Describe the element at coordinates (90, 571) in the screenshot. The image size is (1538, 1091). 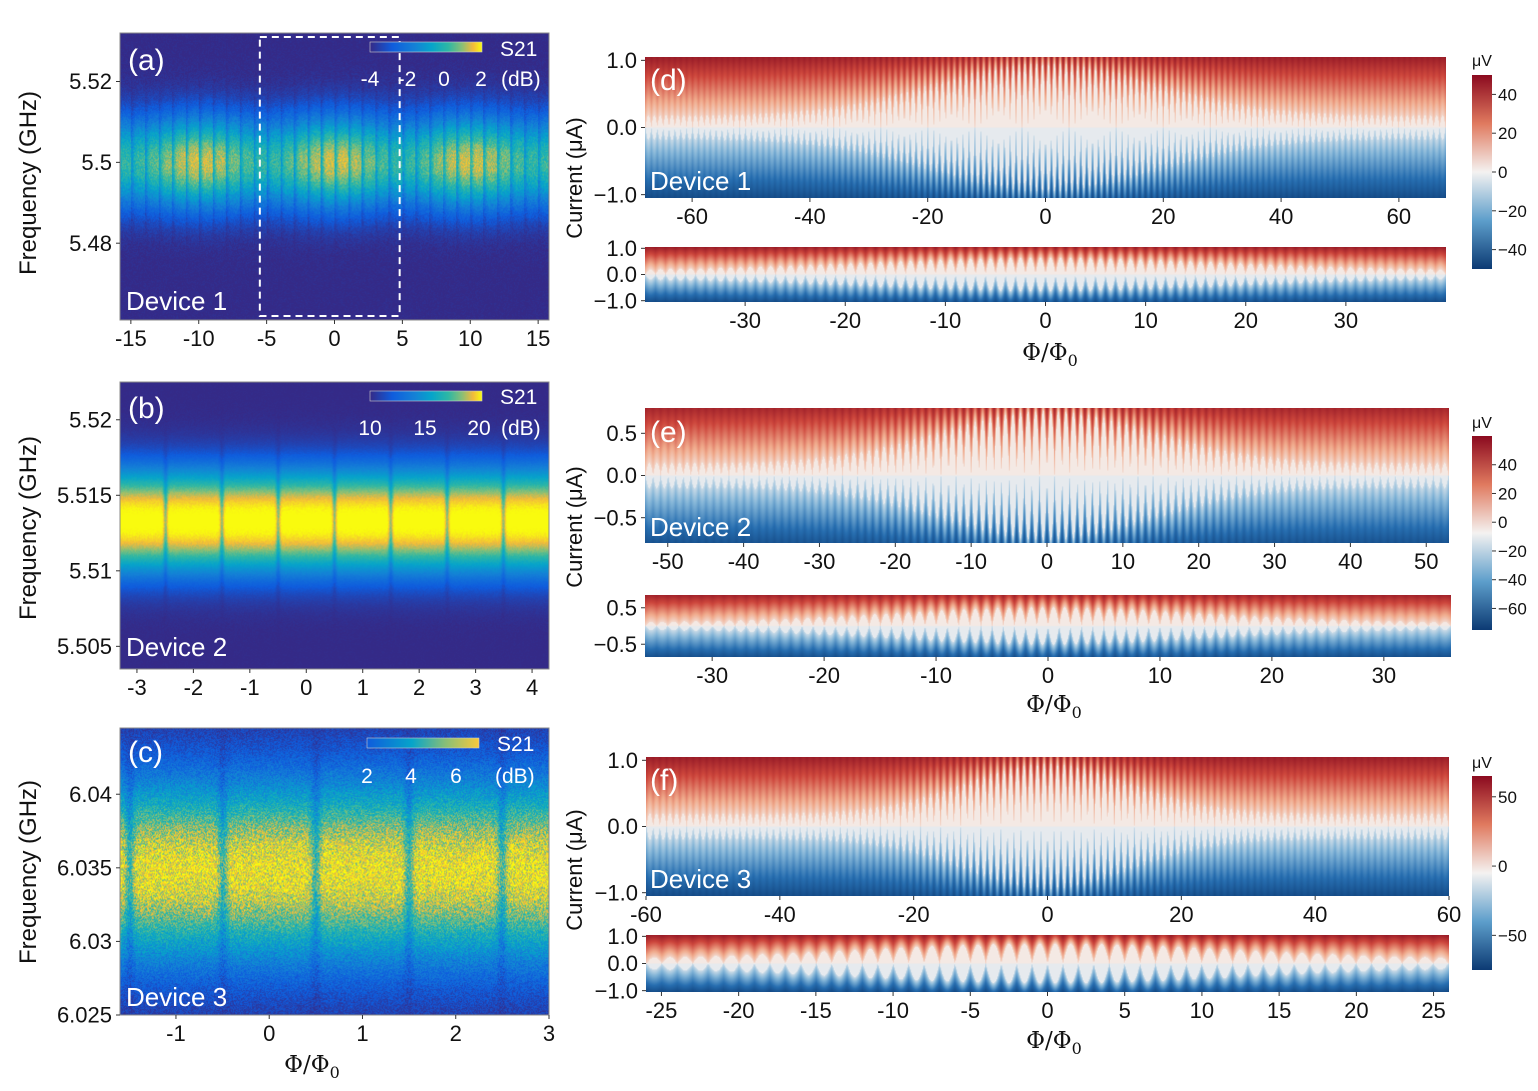
I see `y-tick-label: 5.51` at that location.